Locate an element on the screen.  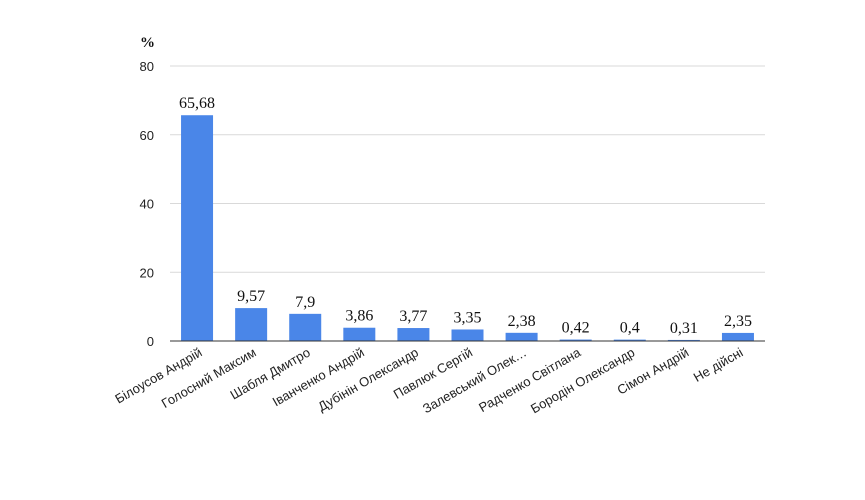
x-tick-label: Не дійсні is located at coordinates (718, 365).